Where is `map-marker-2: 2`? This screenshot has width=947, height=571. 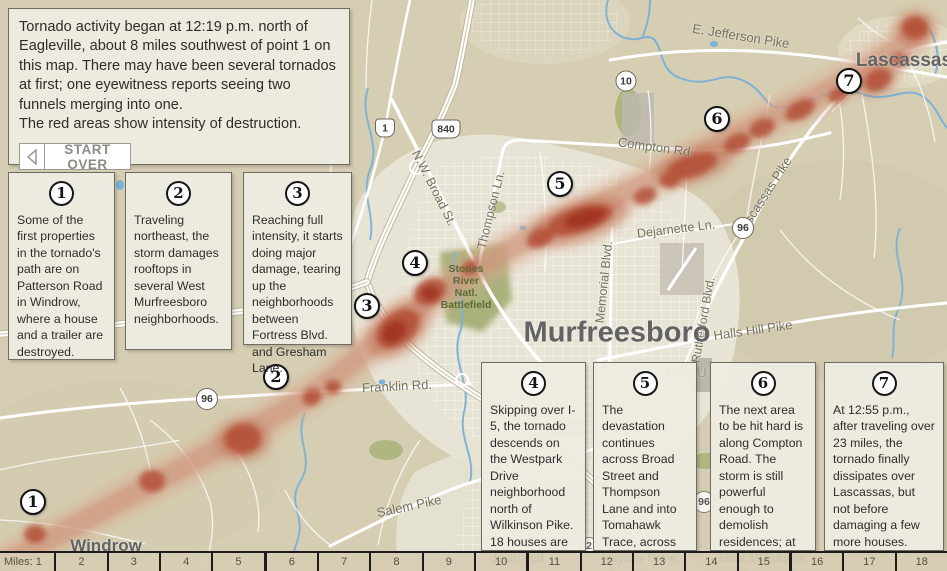 map-marker-2: 2 is located at coordinates (276, 377).